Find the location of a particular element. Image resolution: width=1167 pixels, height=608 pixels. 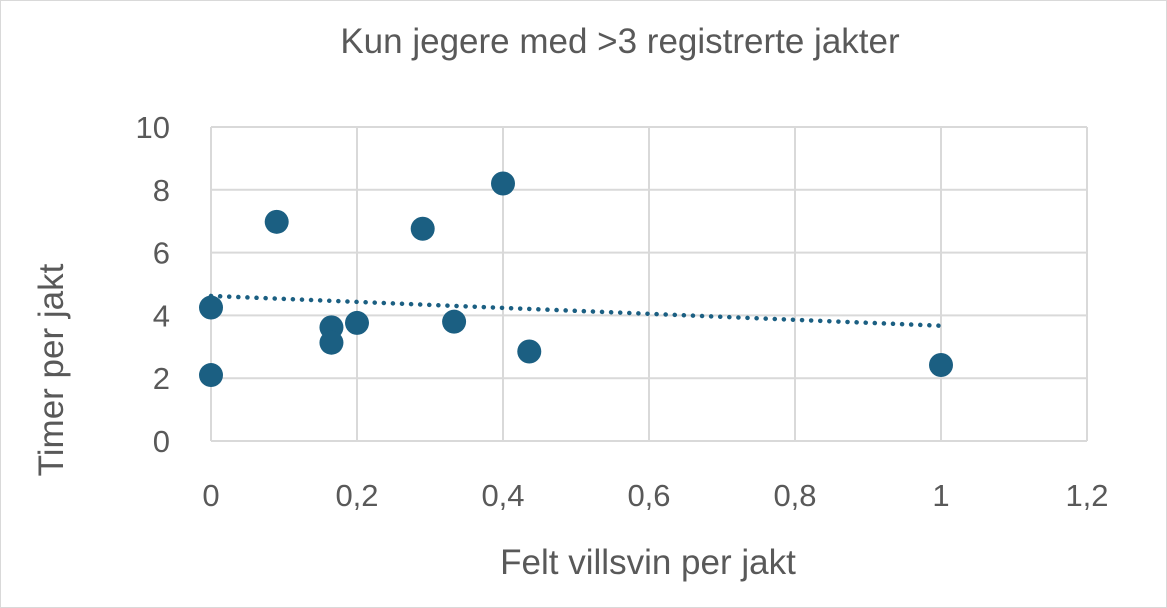

x-tick-label: 0,6 is located at coordinates (648, 495).